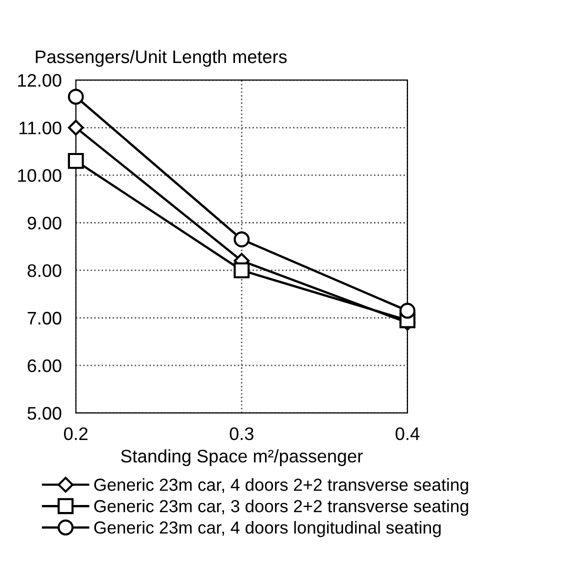 The height and width of the screenshot is (572, 562). I want to click on y-tick-label: 9.00, so click(45, 223).